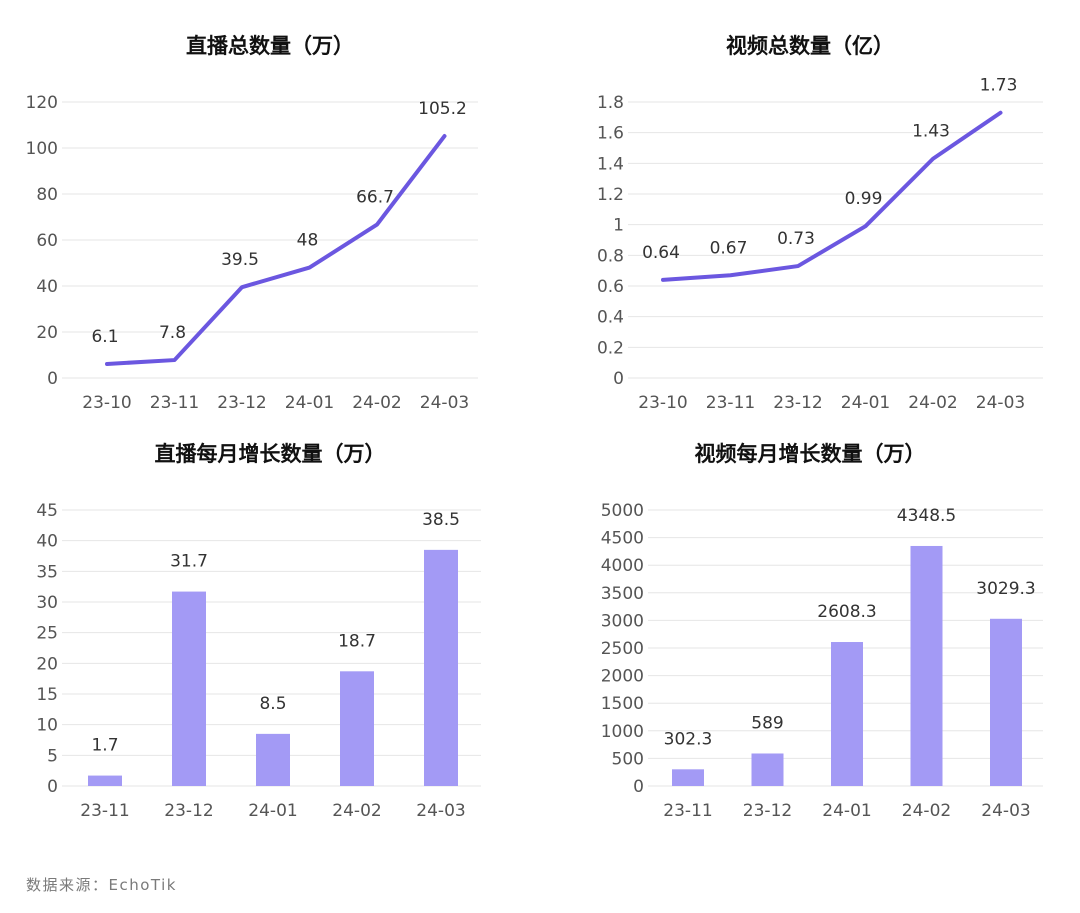 The image size is (1080, 913). I want to click on y-tick-label: 10, so click(47, 726).